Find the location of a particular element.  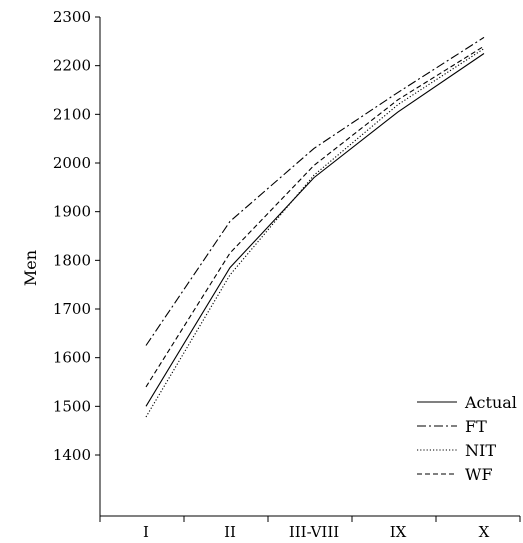

y-axis-title: Men is located at coordinates (30, 268).